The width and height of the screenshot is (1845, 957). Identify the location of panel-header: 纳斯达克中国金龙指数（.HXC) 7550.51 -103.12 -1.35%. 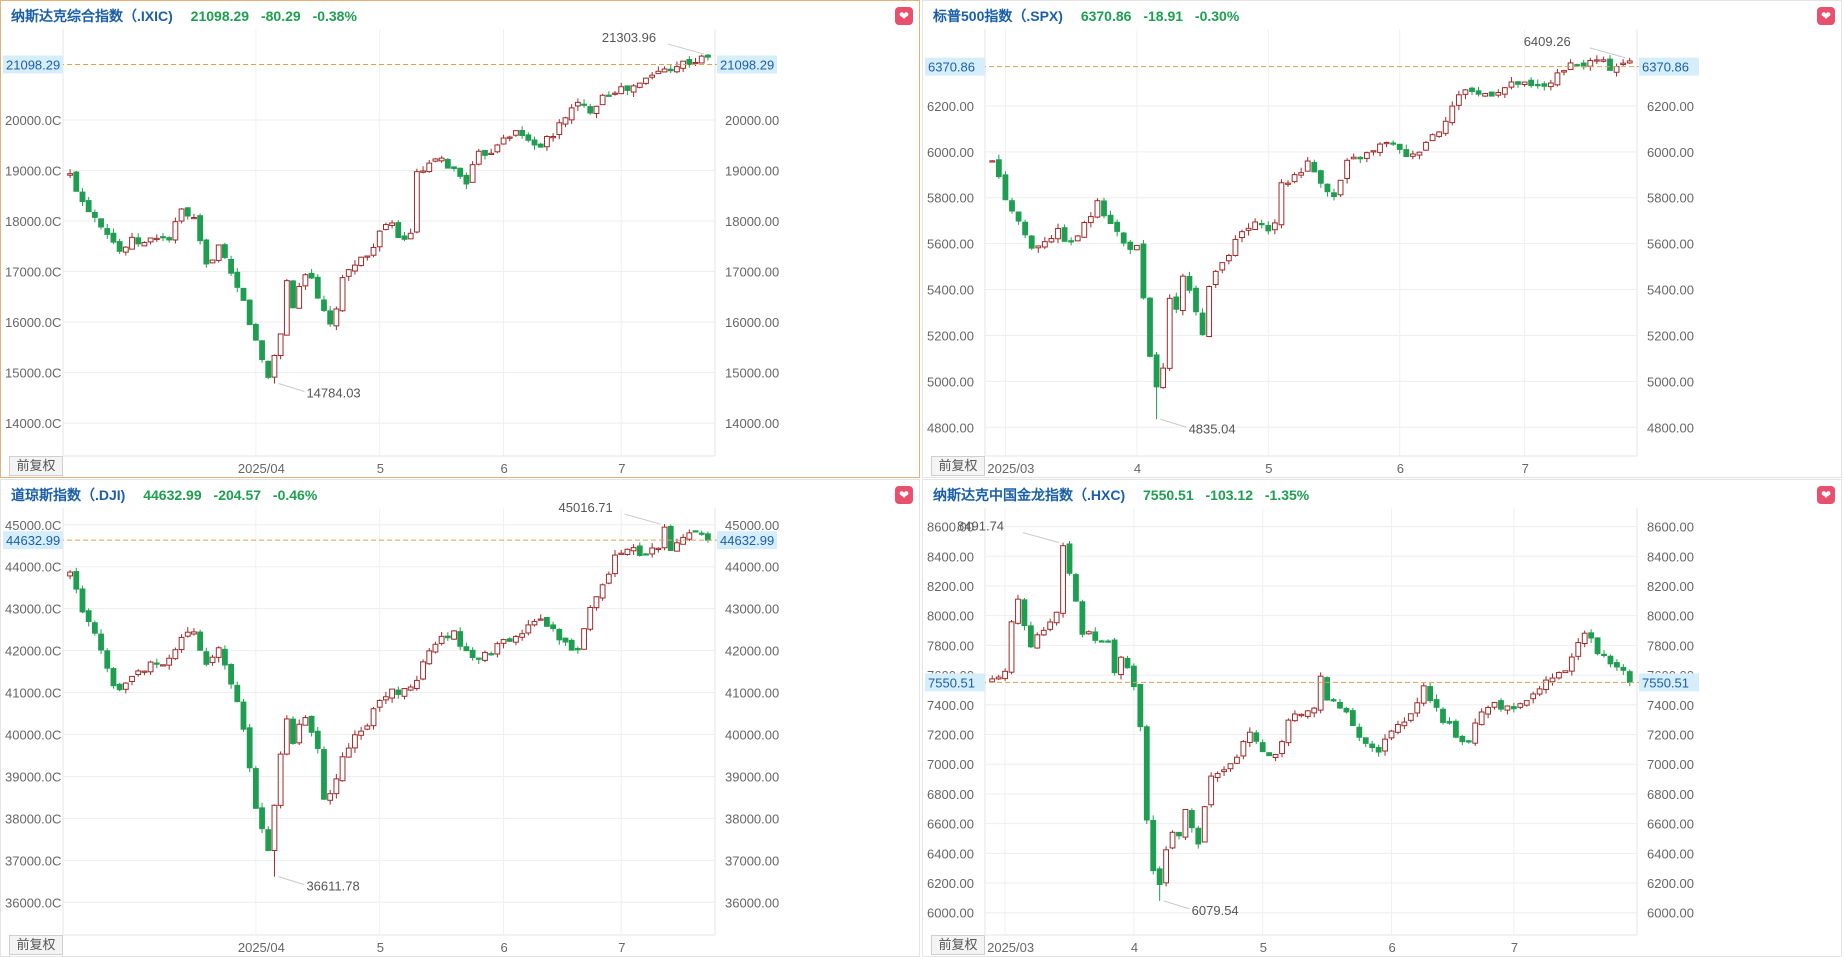
(1125, 495).